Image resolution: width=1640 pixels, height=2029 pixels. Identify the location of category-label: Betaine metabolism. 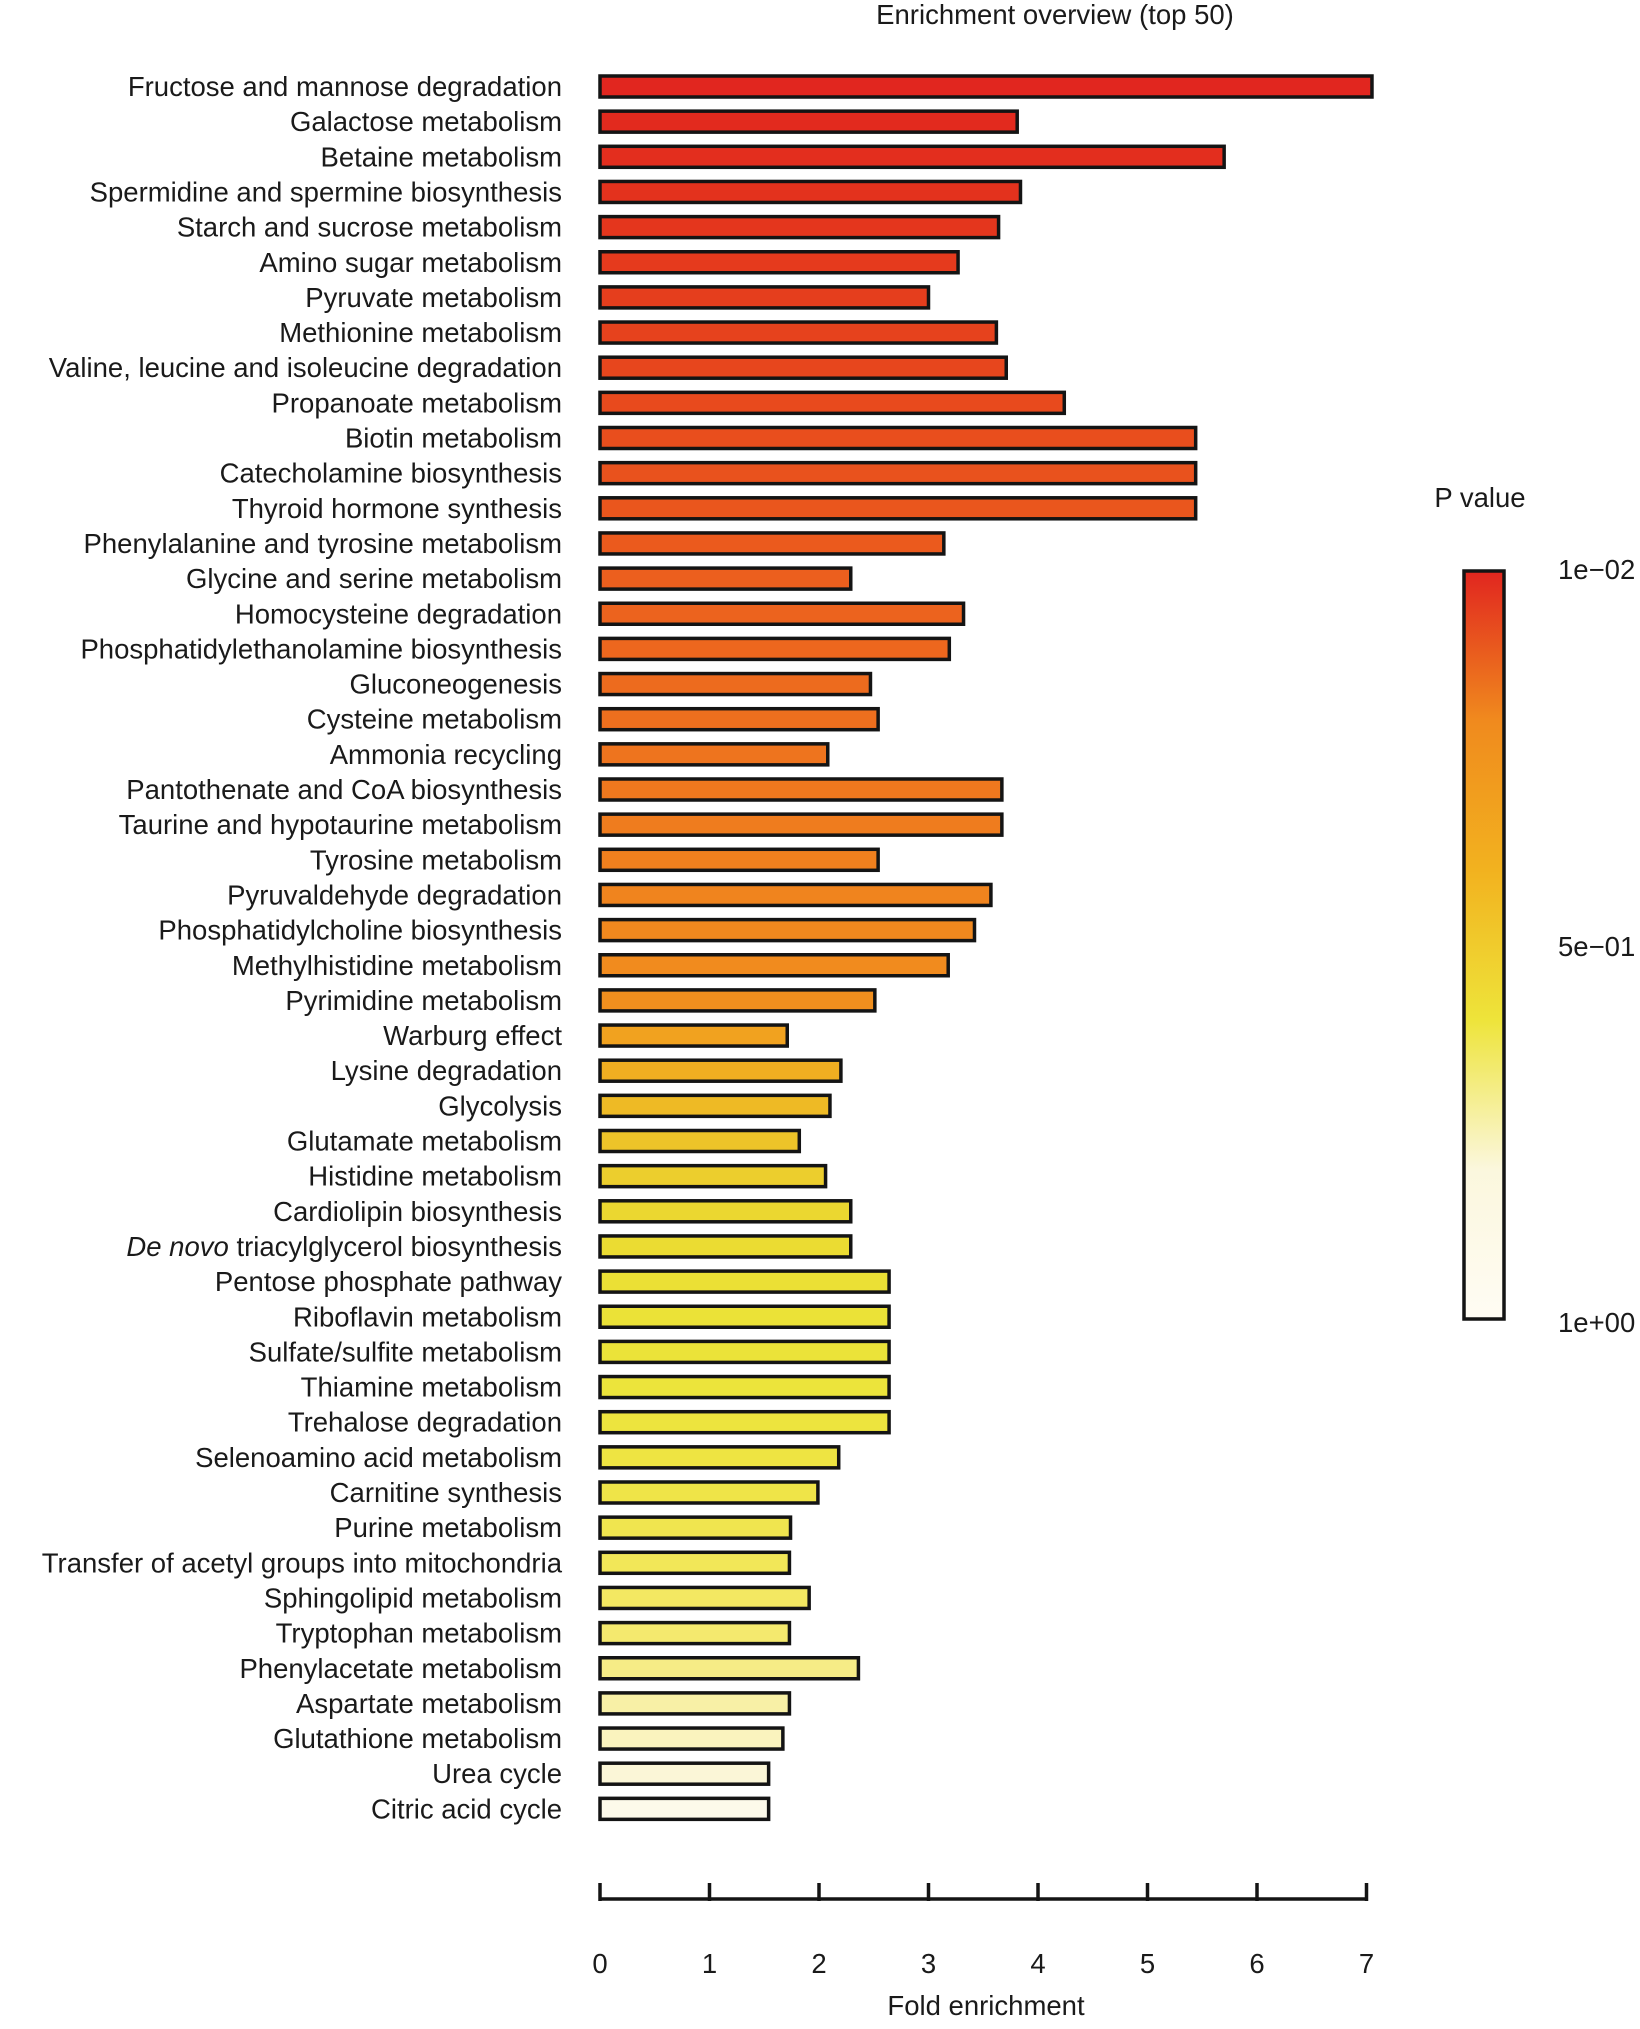
(441, 156).